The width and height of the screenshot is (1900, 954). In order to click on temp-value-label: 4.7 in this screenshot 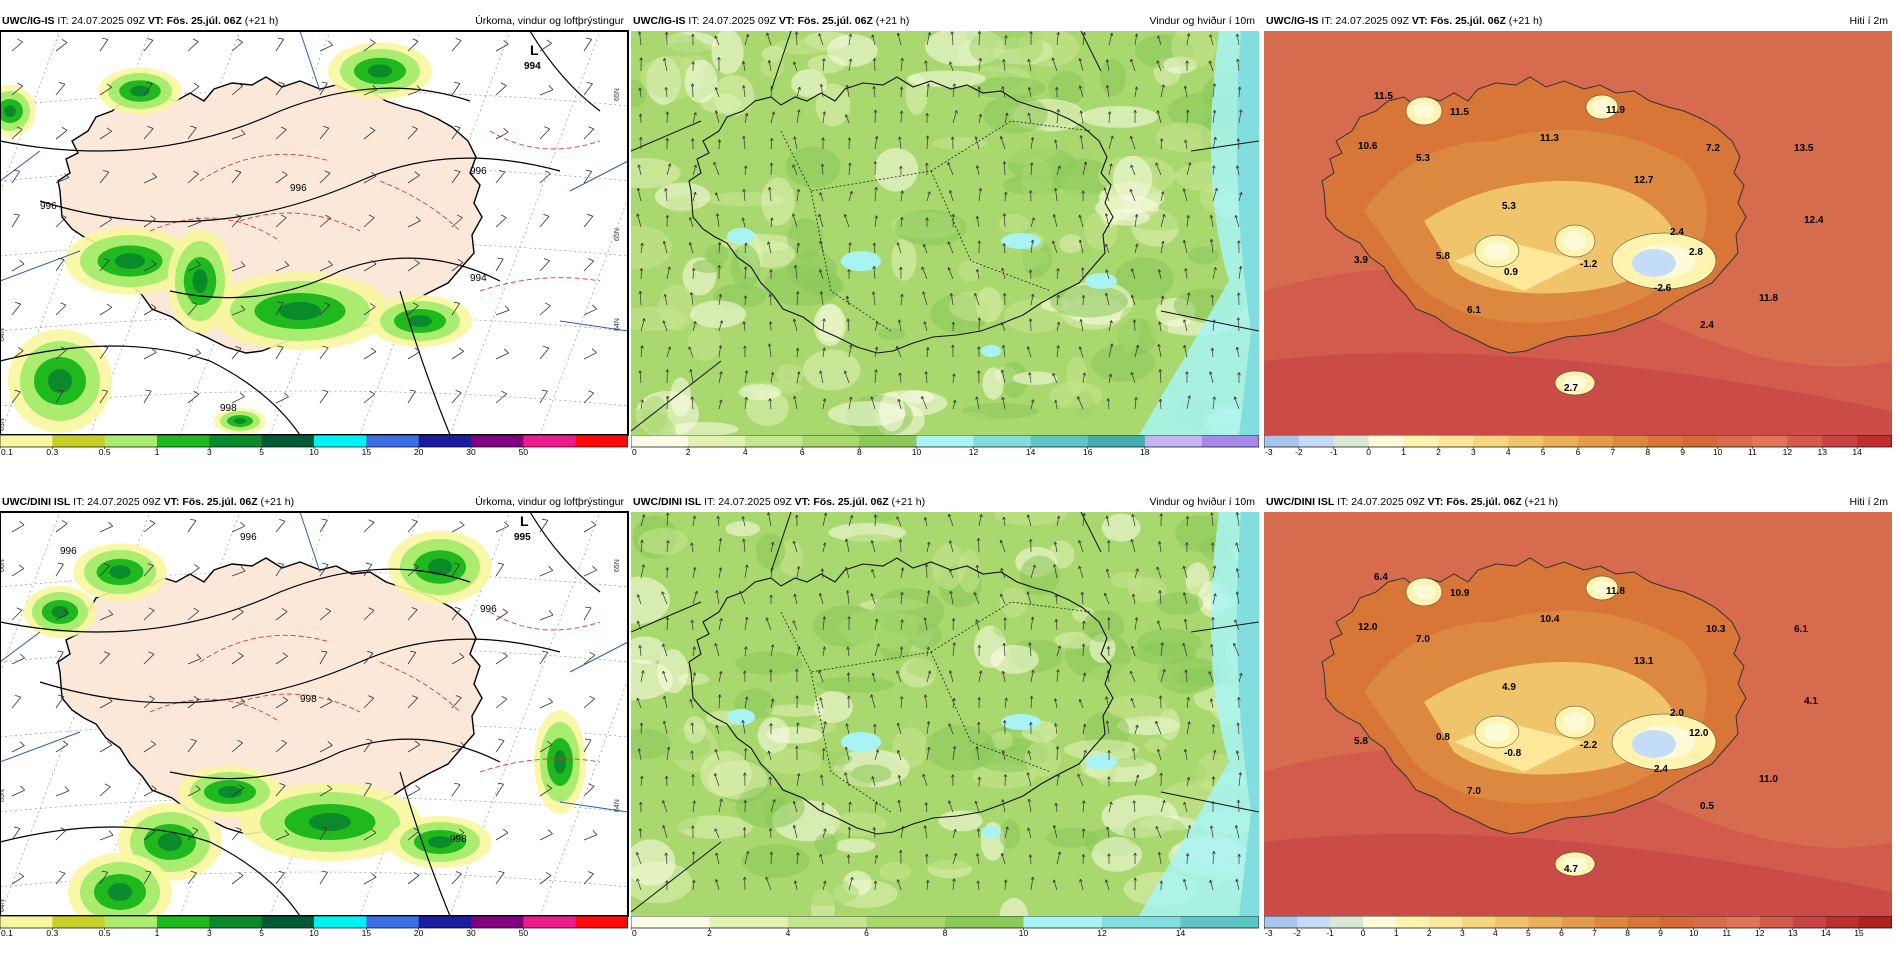, I will do `click(1571, 869)`.